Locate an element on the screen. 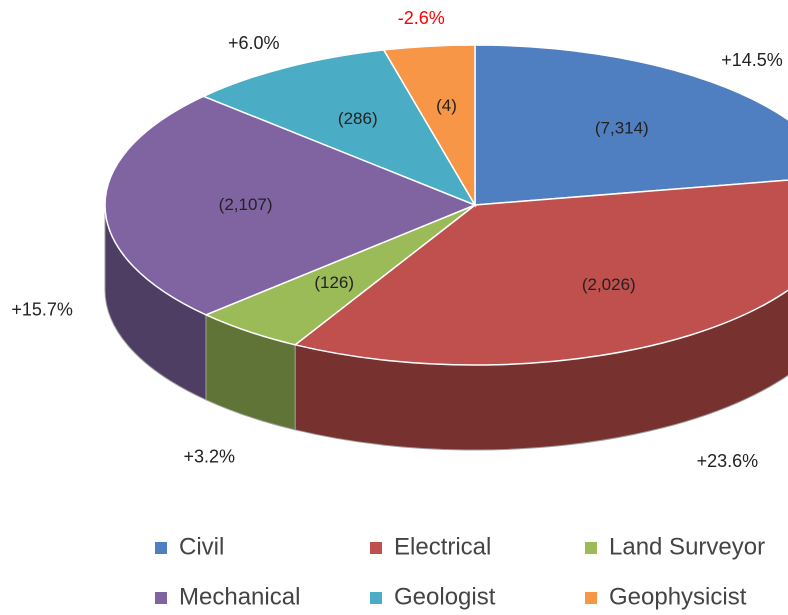 This screenshot has height=615, width=788. count-label: (286) is located at coordinates (358, 118).